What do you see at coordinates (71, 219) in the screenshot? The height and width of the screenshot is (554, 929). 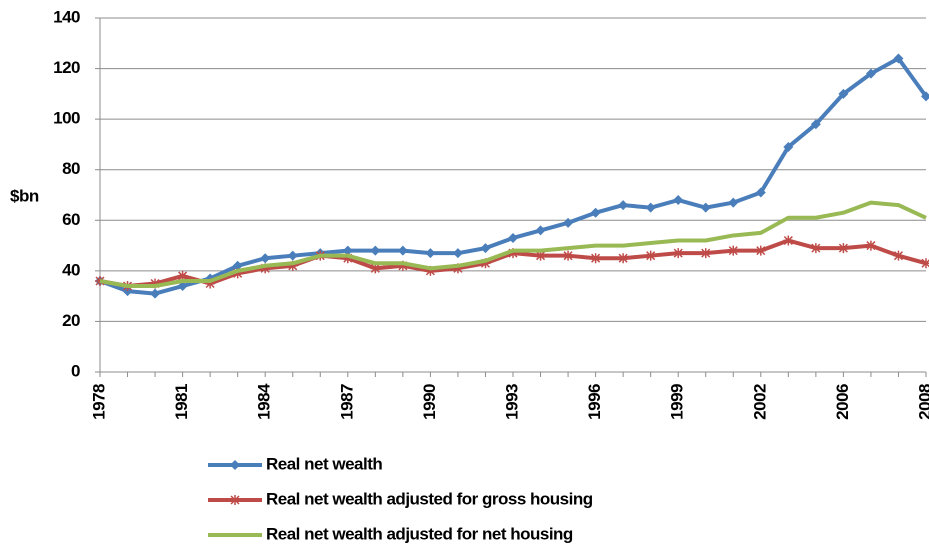 I see `y-tick-label: 60` at bounding box center [71, 219].